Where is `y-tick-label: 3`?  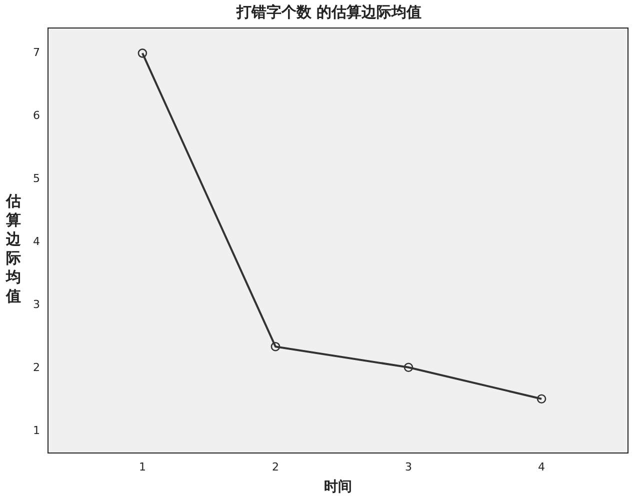 y-tick-label: 3 is located at coordinates (36, 304).